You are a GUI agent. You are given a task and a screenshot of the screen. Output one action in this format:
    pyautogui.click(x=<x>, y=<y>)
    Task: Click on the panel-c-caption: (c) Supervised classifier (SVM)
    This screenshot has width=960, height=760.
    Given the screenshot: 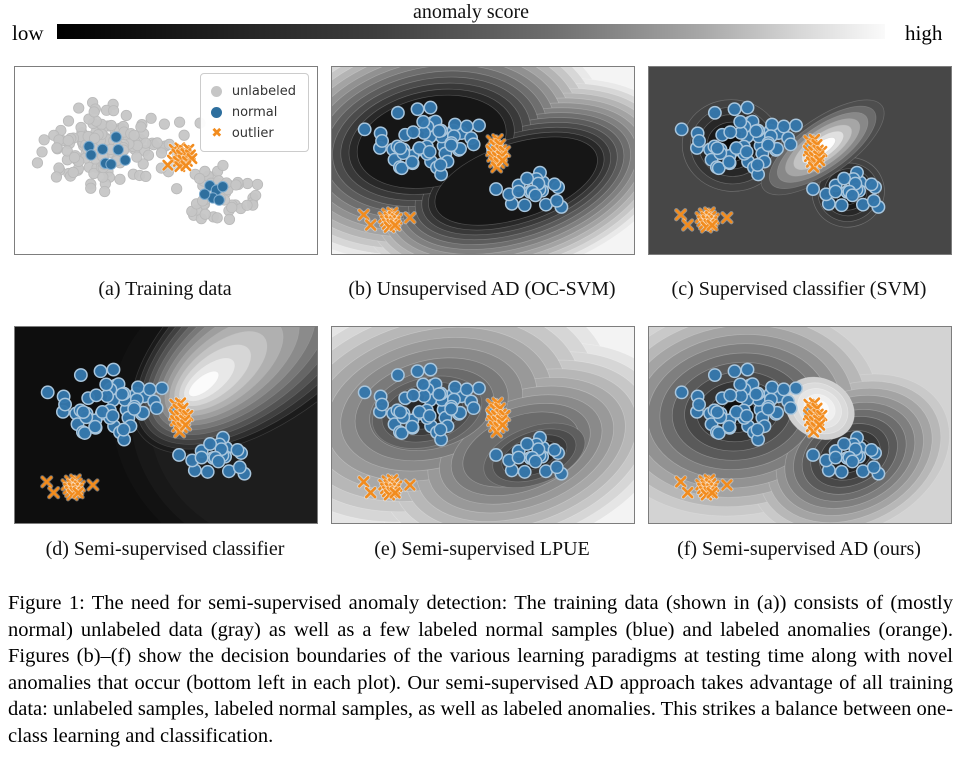 What is the action you would take?
    pyautogui.click(x=799, y=289)
    